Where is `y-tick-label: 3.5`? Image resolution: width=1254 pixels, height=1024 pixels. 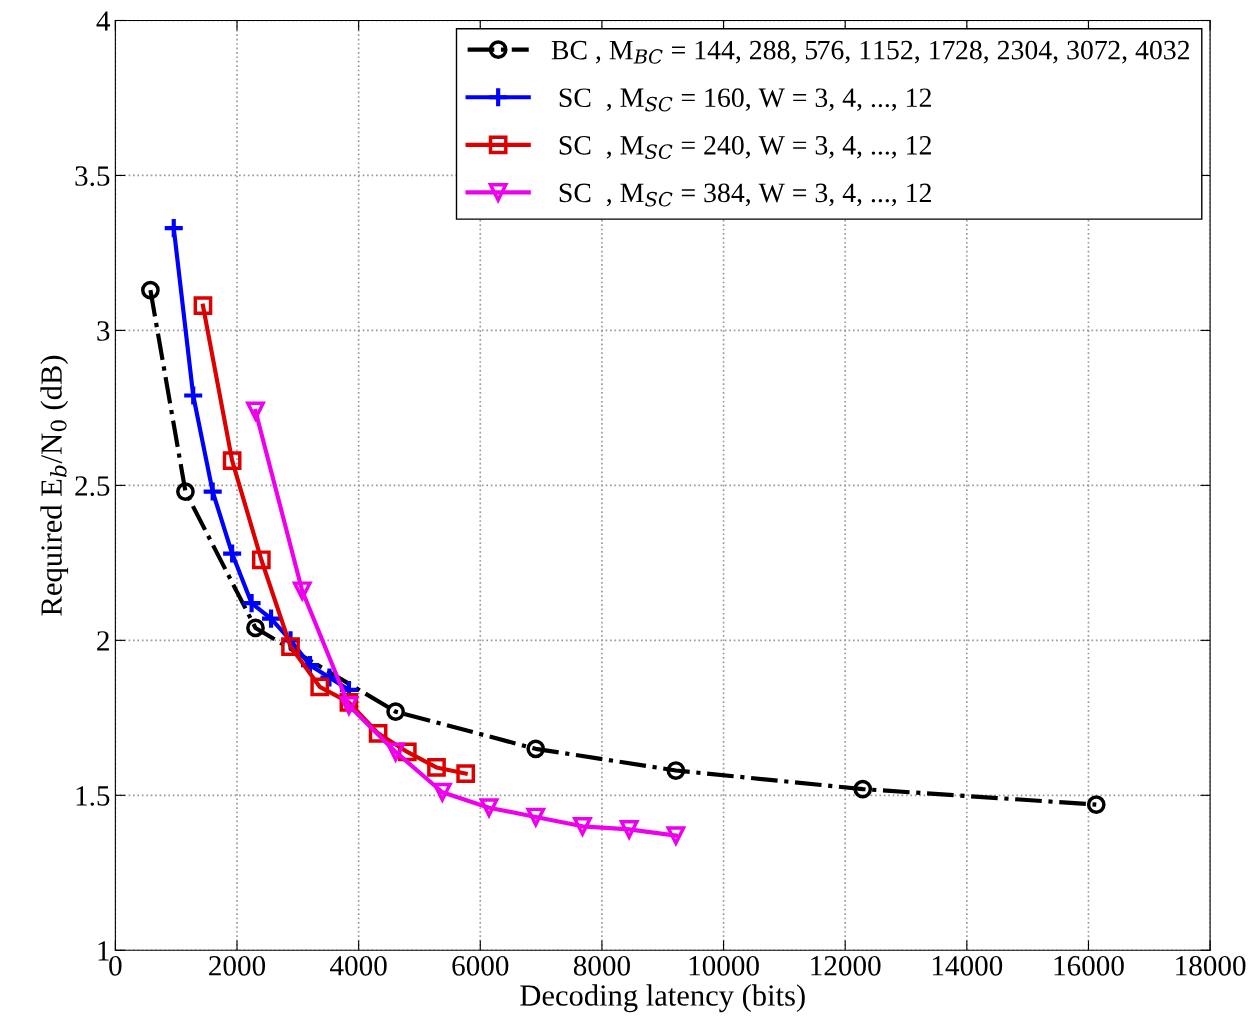 y-tick-label: 3.5 is located at coordinates (92, 176).